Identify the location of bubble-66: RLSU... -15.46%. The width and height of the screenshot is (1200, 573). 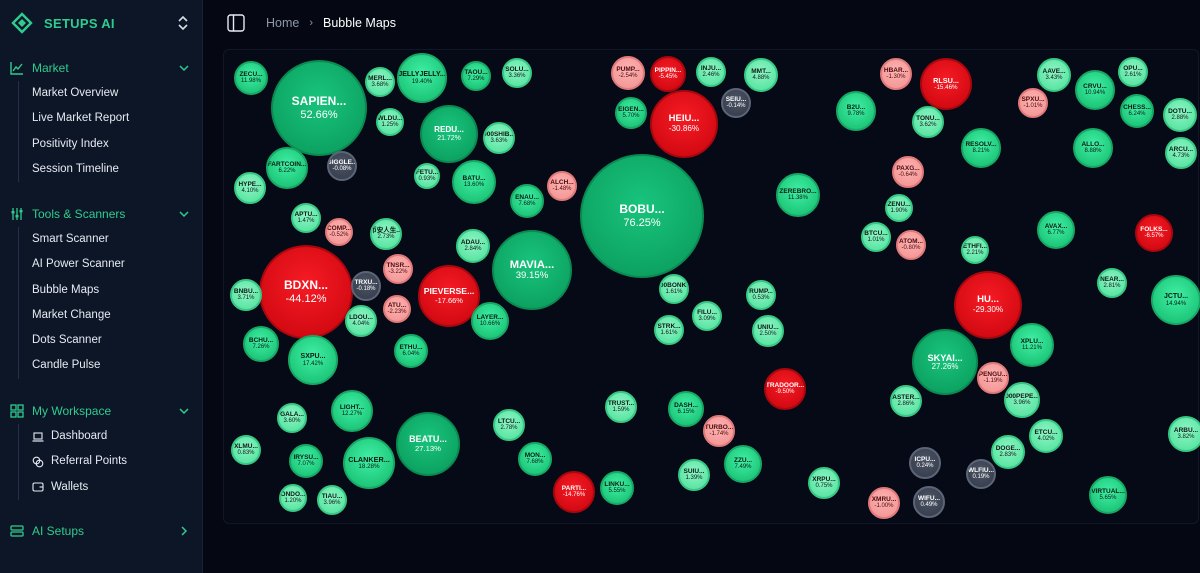
(946, 84).